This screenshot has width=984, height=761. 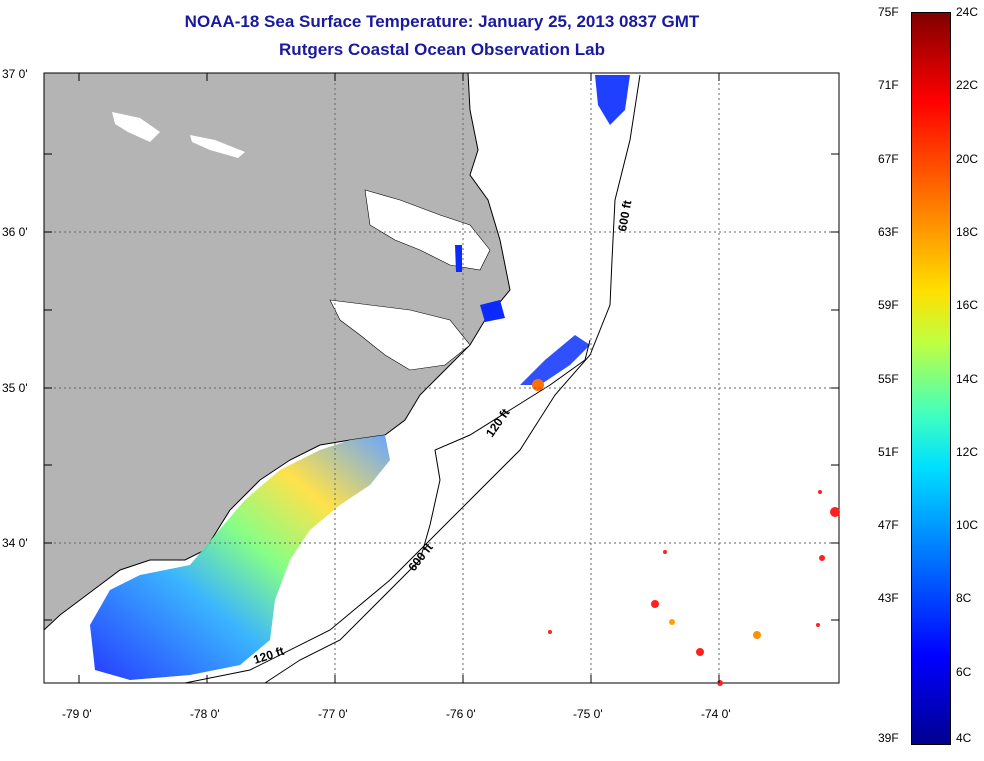 What do you see at coordinates (555, 360) in the screenshot?
I see `sst-patch-offshore` at bounding box center [555, 360].